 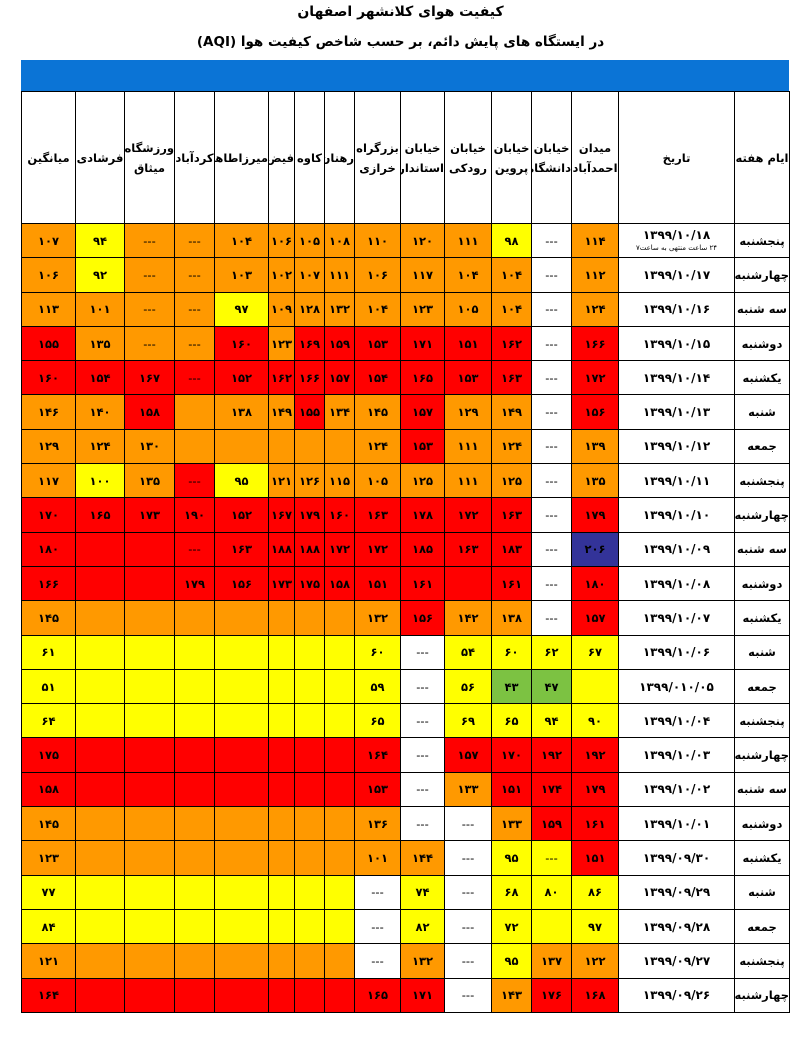 I want to click on date-cell: ۱۳۹۹/۰۹/۲۸, so click(x=676, y=926).